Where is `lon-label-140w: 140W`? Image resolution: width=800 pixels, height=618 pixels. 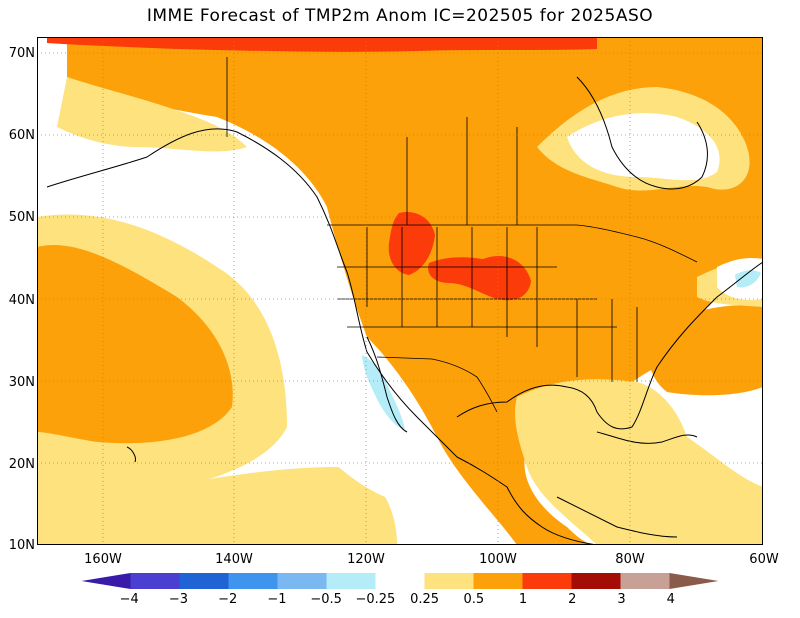 lon-label-140w: 140W is located at coordinates (234, 559).